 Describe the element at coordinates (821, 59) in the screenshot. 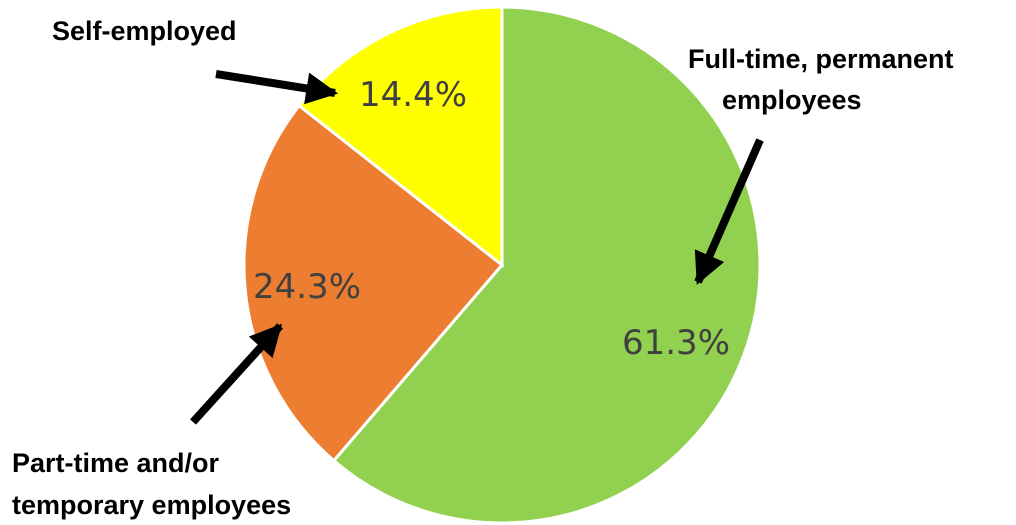

I see `category-label-full-time-line-1: Full-time, permanent` at that location.